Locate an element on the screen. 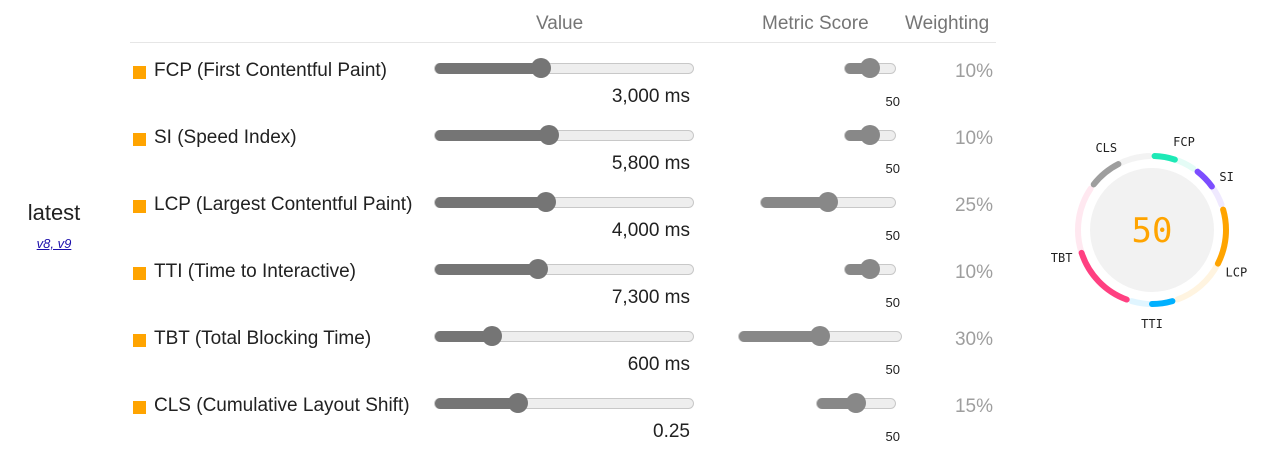 The height and width of the screenshot is (456, 1284). gauge-segment-cls is located at coordinates (1106, 174).